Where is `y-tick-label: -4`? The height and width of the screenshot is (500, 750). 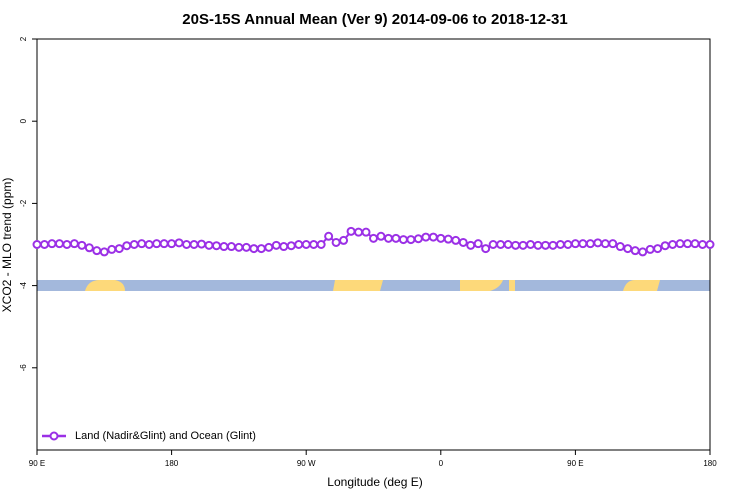
y-tick-label: -4 is located at coordinates (23, 285).